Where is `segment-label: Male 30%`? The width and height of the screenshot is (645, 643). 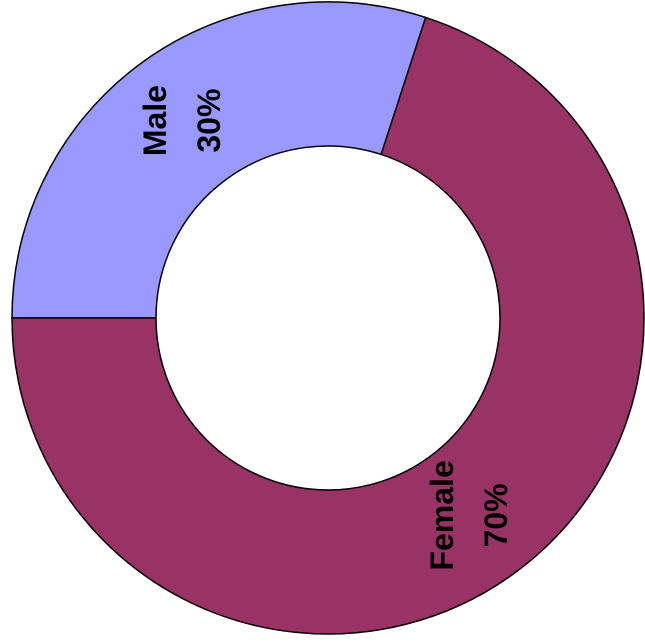
segment-label: Male 30% is located at coordinates (182, 120).